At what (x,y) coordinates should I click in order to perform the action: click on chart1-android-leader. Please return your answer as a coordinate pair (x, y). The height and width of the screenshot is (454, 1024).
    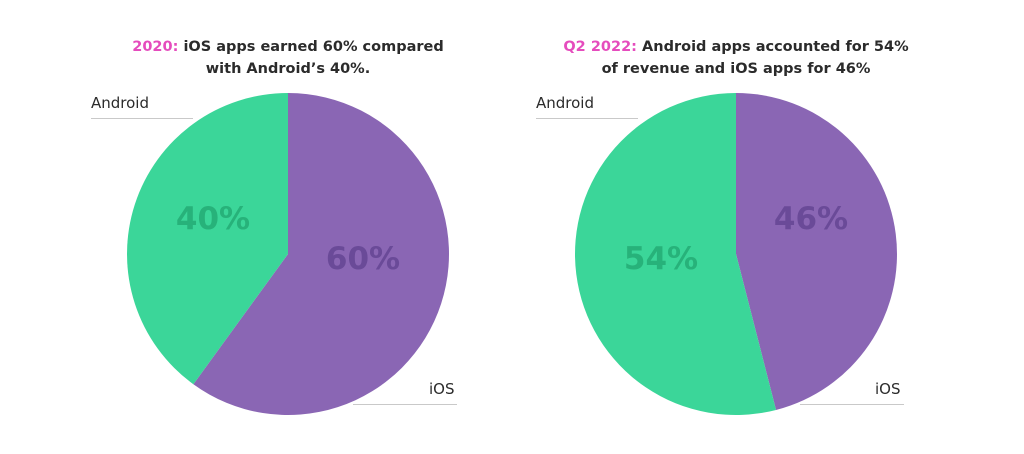
    Looking at the image, I should click on (142, 118).